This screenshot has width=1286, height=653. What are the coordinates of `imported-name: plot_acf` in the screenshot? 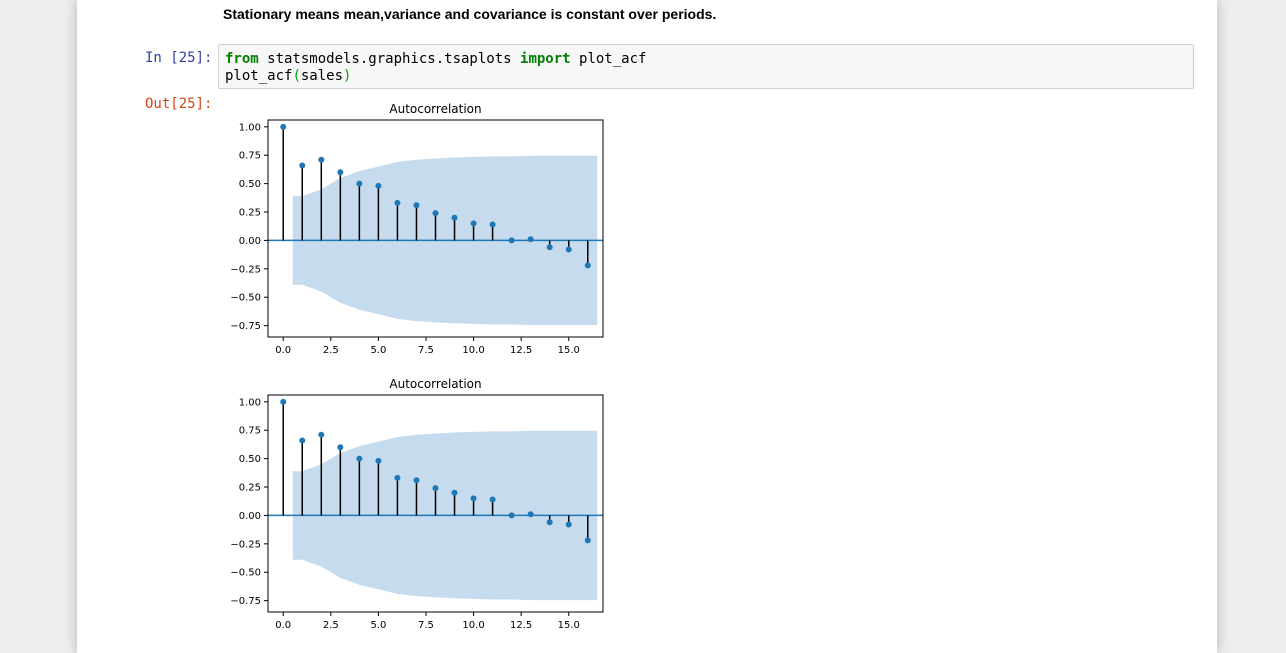 It's located at (608, 59).